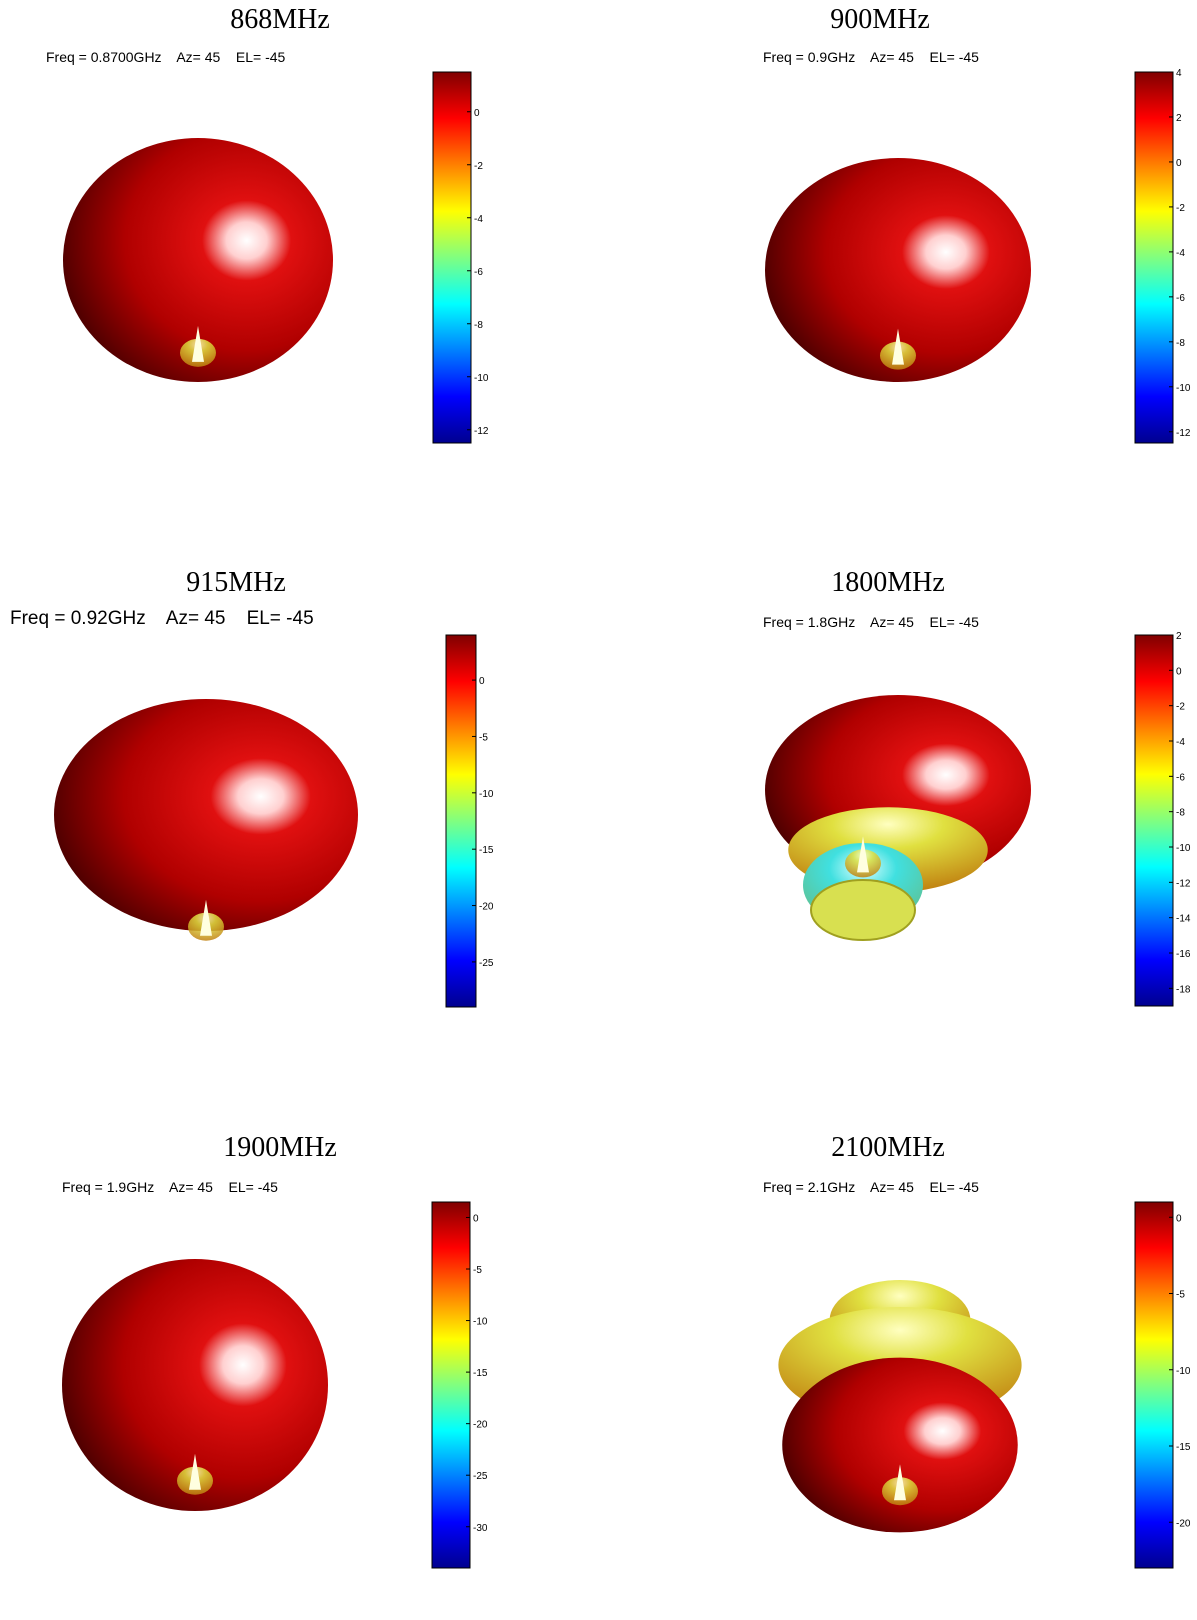  Describe the element at coordinates (888, 582) in the screenshot. I see `panel-title: 1800MHz` at that location.